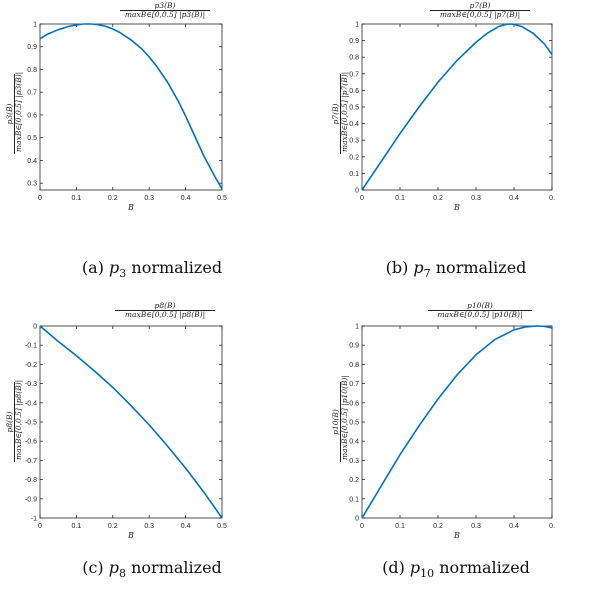 The width and height of the screenshot is (608, 592). Describe the element at coordinates (165, 305) in the screenshot. I see `chart-c-title-numerator: p8(B)` at that location.